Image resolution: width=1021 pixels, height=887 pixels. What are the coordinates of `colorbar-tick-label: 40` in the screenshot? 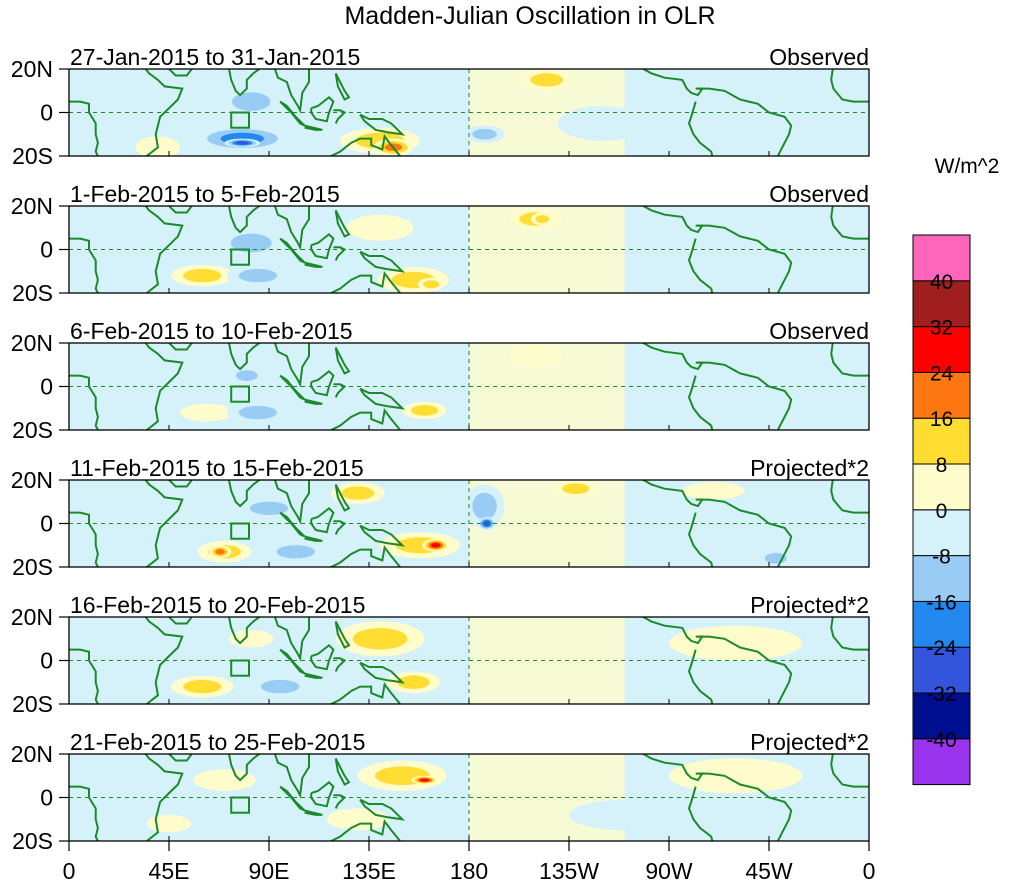 It's located at (941, 282).